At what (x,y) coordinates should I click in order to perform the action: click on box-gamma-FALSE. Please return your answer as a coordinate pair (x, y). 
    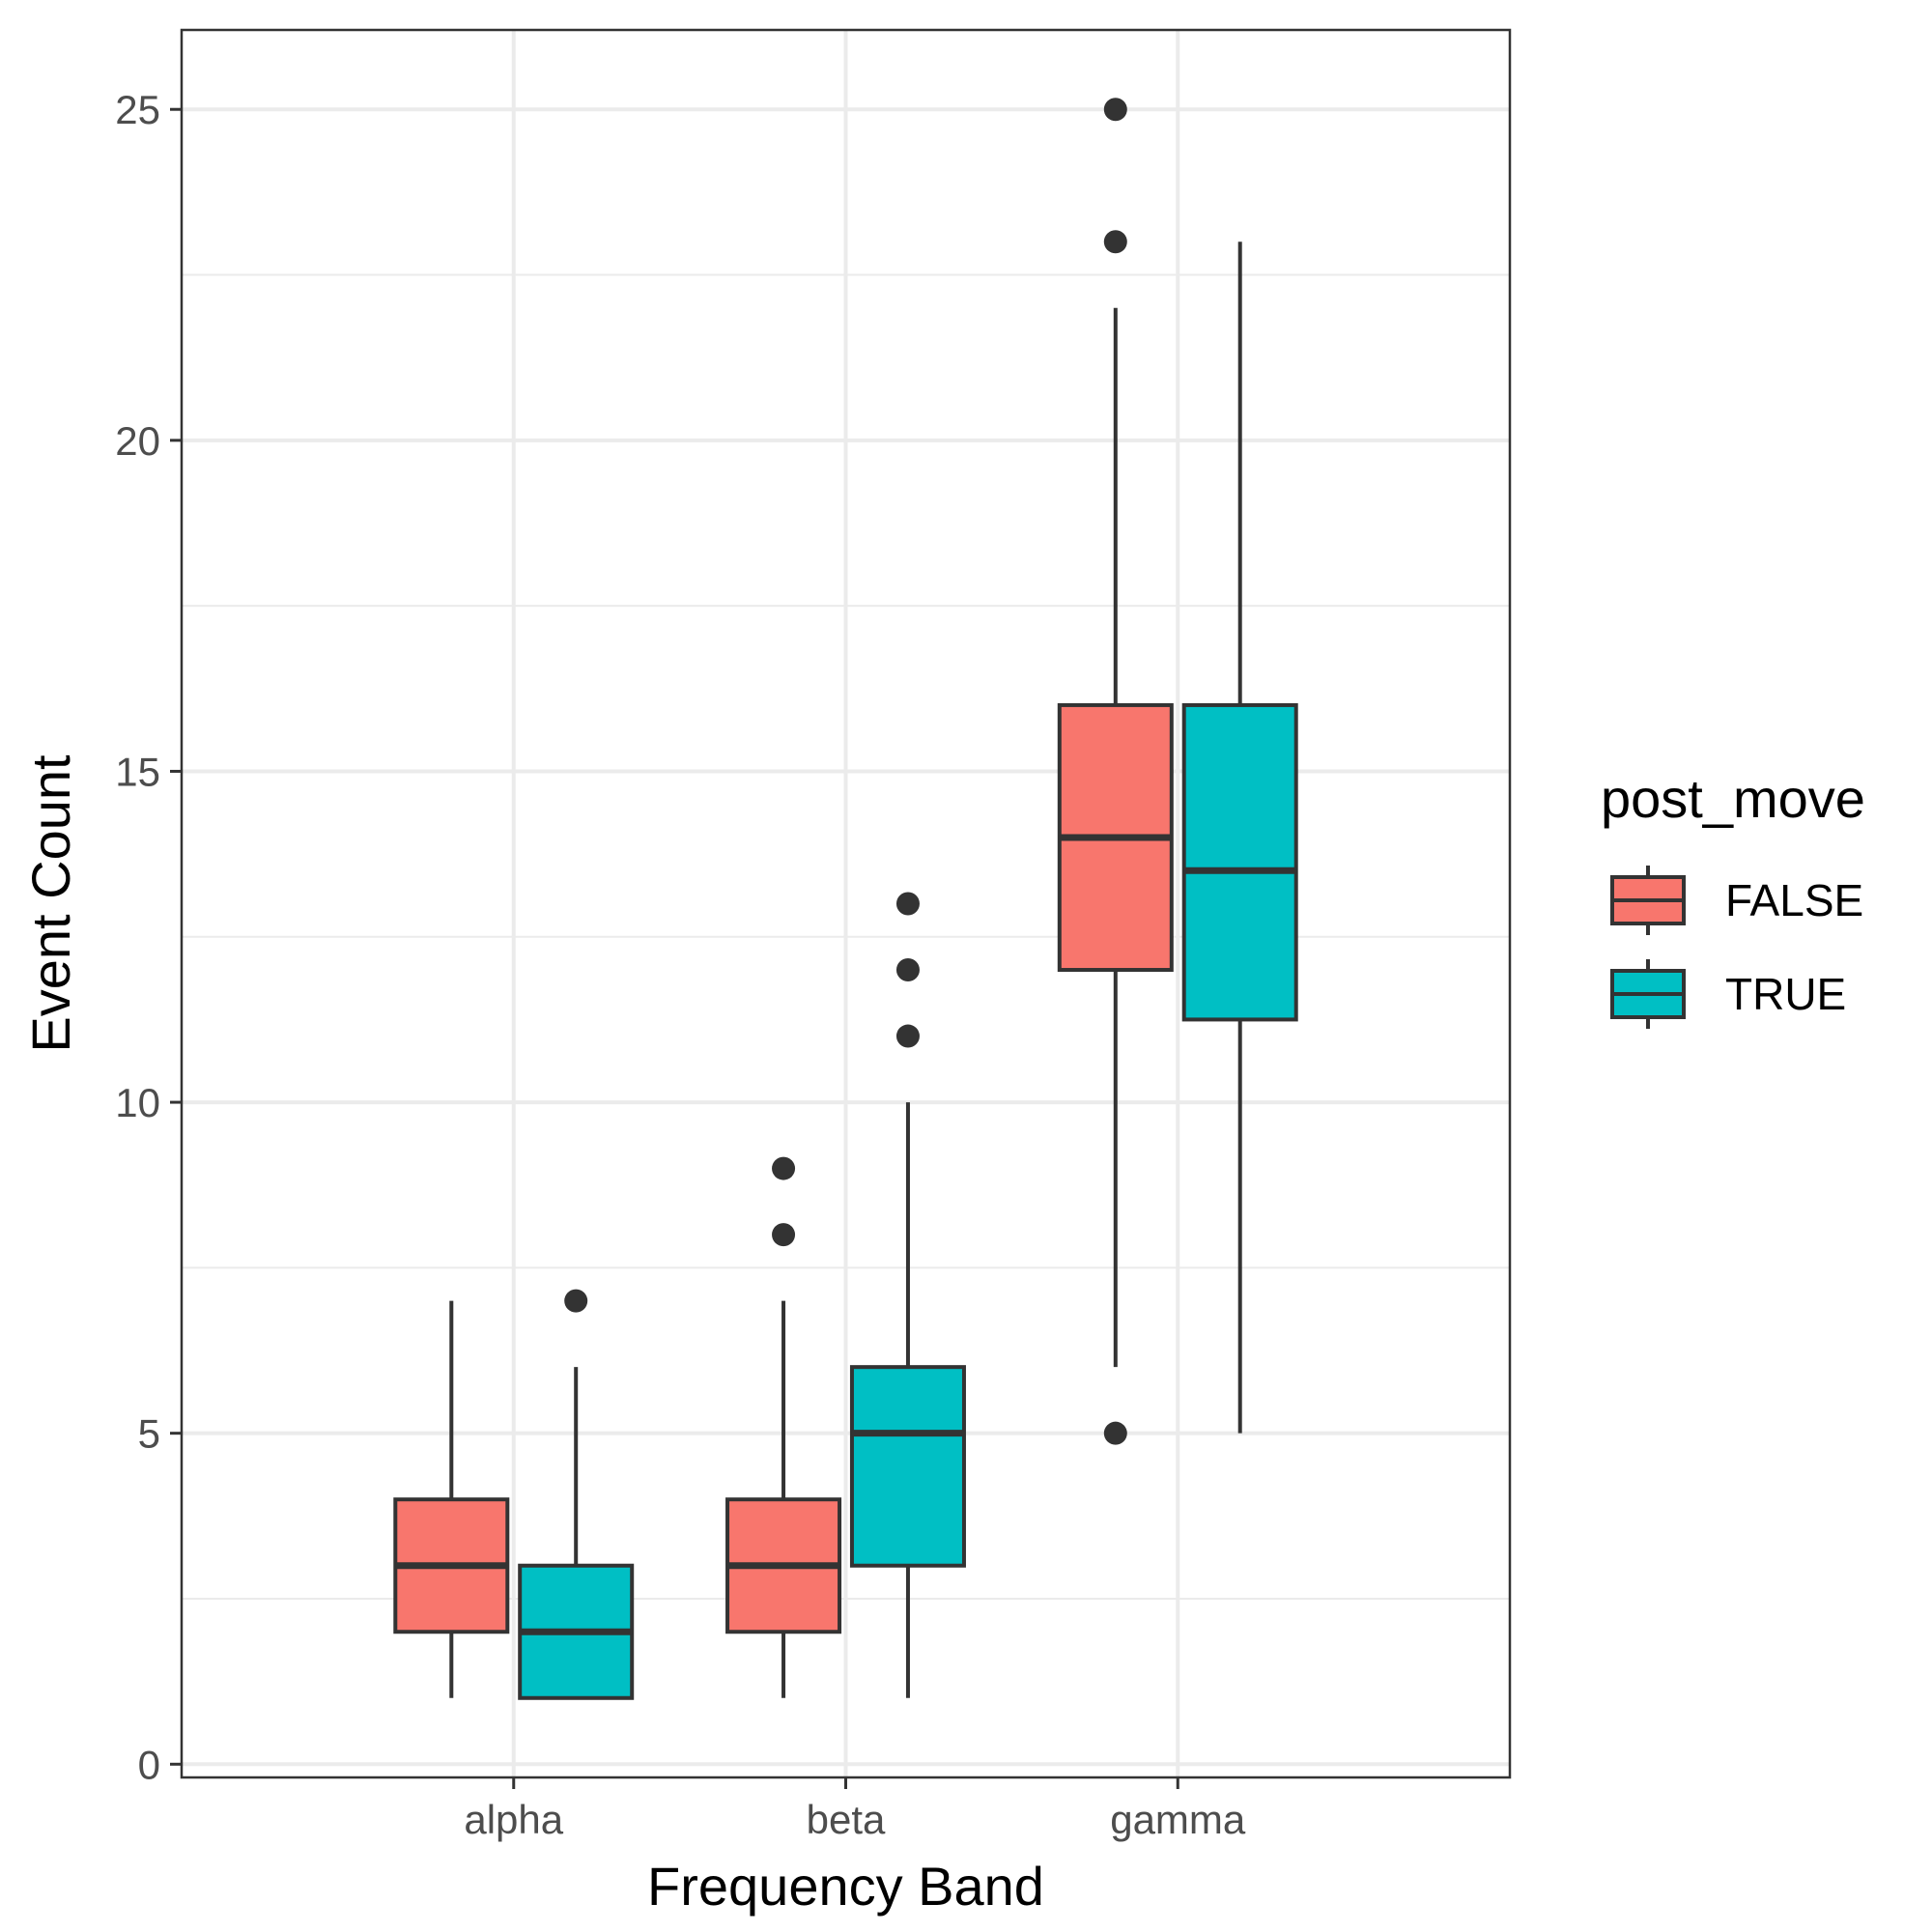
    Looking at the image, I should click on (1115, 771).